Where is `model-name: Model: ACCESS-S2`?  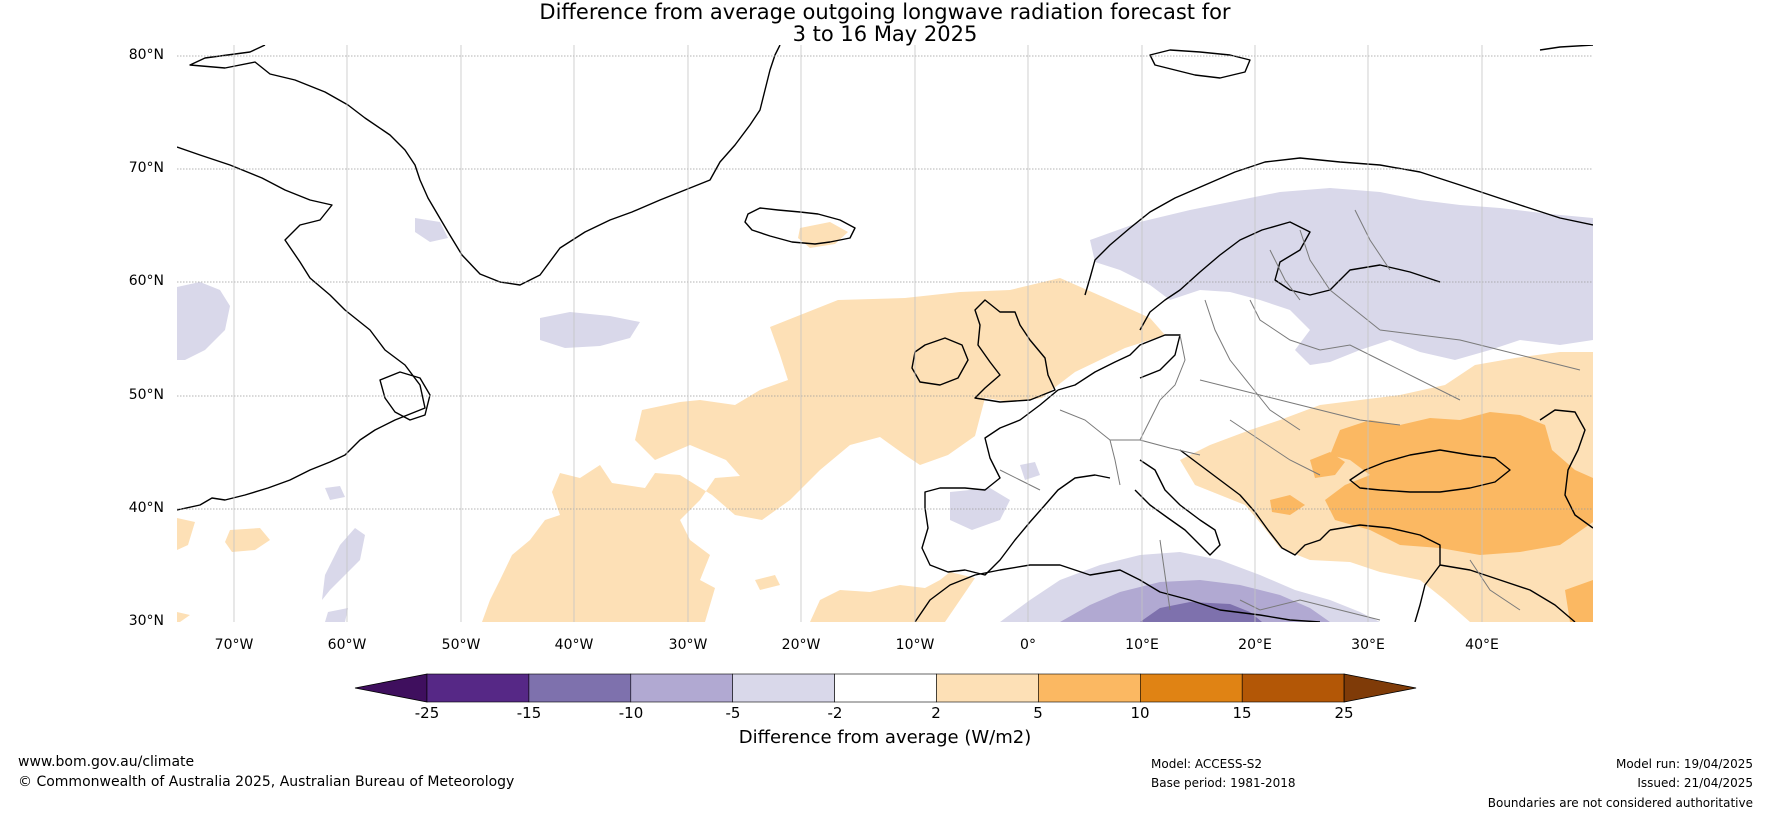 model-name: Model: ACCESS-S2 is located at coordinates (1207, 764).